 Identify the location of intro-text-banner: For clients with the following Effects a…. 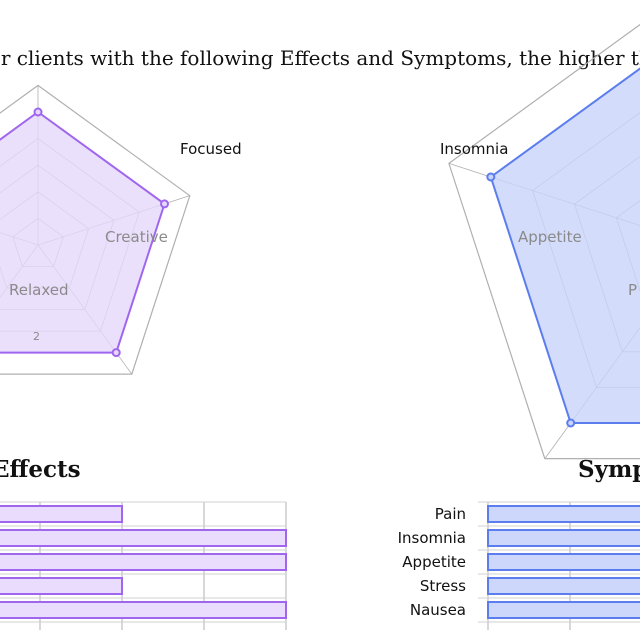
(320, 61).